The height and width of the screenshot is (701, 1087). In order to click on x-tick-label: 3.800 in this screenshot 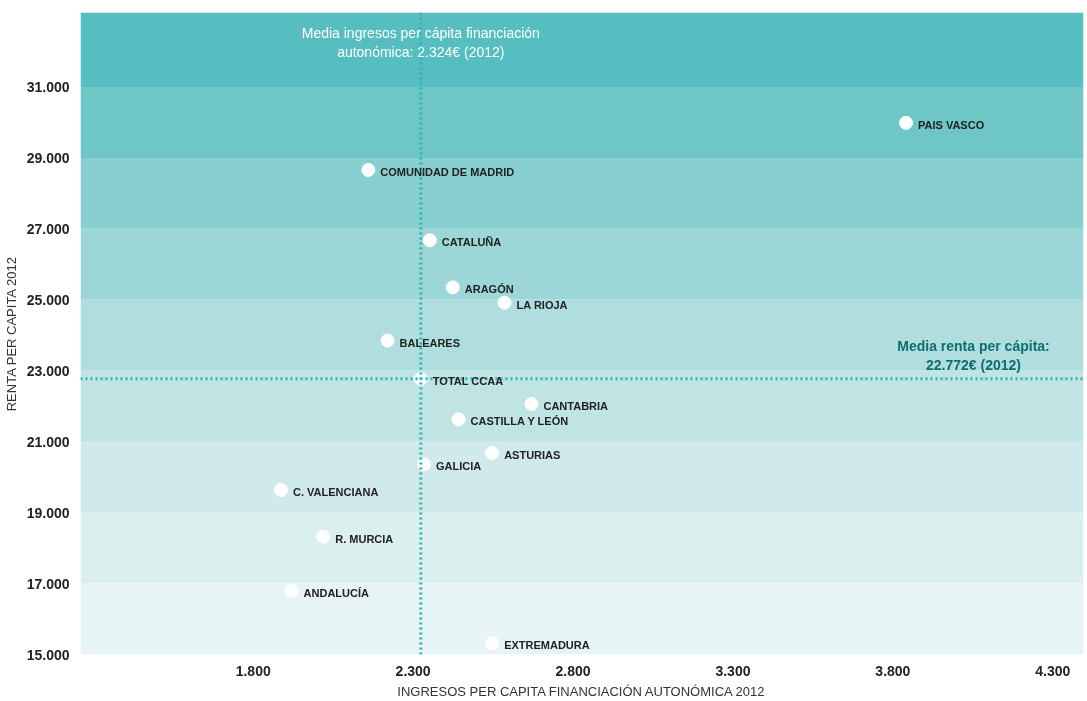, I will do `click(893, 670)`.